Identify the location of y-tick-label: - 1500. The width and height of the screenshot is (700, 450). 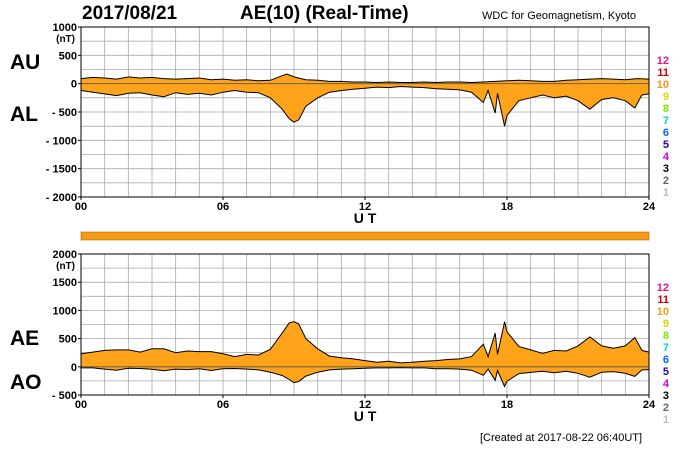
(61, 170).